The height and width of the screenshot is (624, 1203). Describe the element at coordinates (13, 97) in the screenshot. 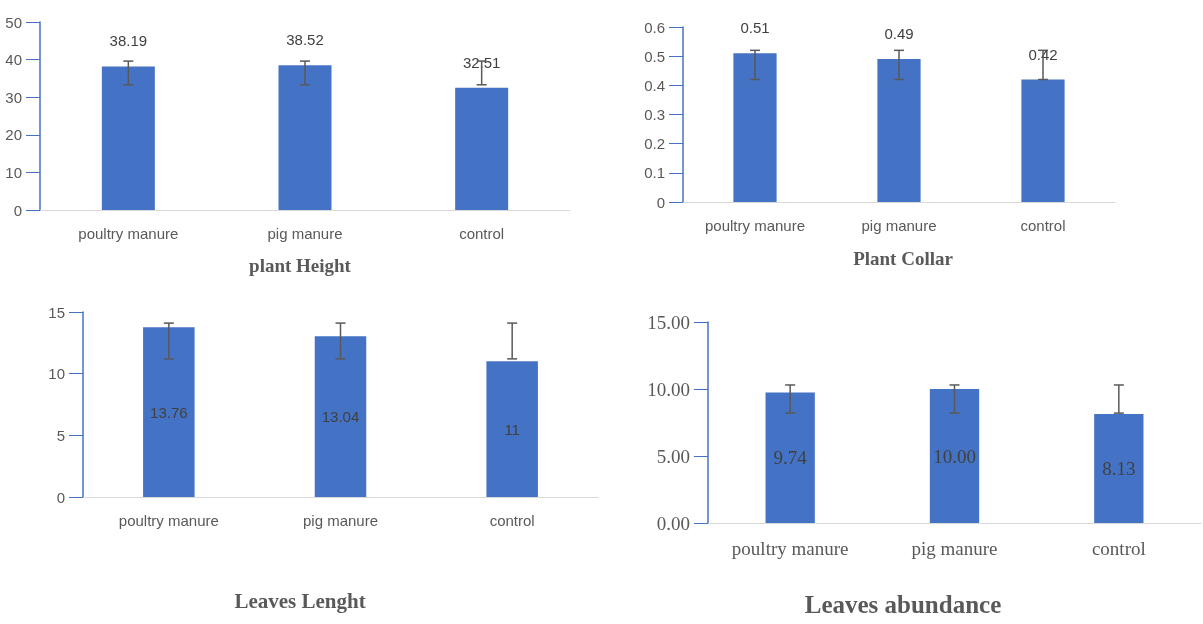

I see `y-tick-label: 30` at that location.